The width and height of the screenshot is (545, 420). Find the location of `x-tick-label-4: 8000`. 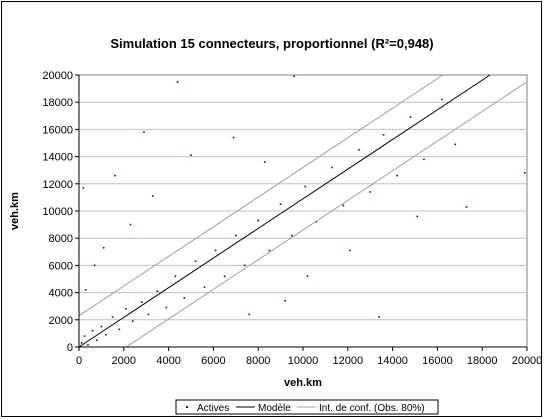

x-tick-label-4: 8000 is located at coordinates (258, 361).